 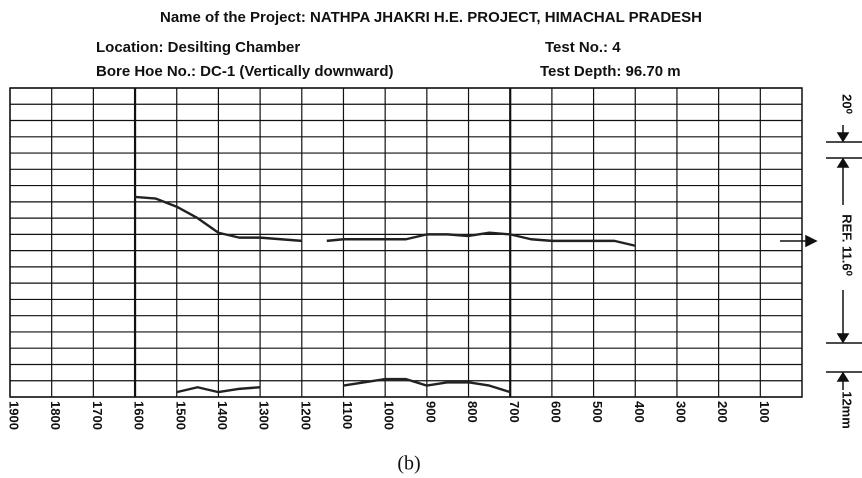 What do you see at coordinates (180, 415) in the screenshot?
I see `x-tick-label: 1500` at bounding box center [180, 415].